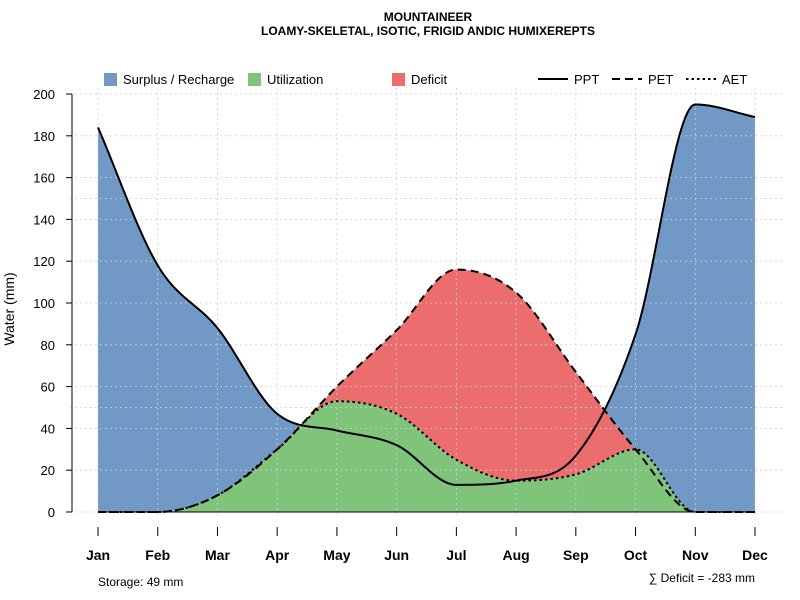  What do you see at coordinates (576, 555) in the screenshot?
I see `x-tick-label: Sep` at bounding box center [576, 555].